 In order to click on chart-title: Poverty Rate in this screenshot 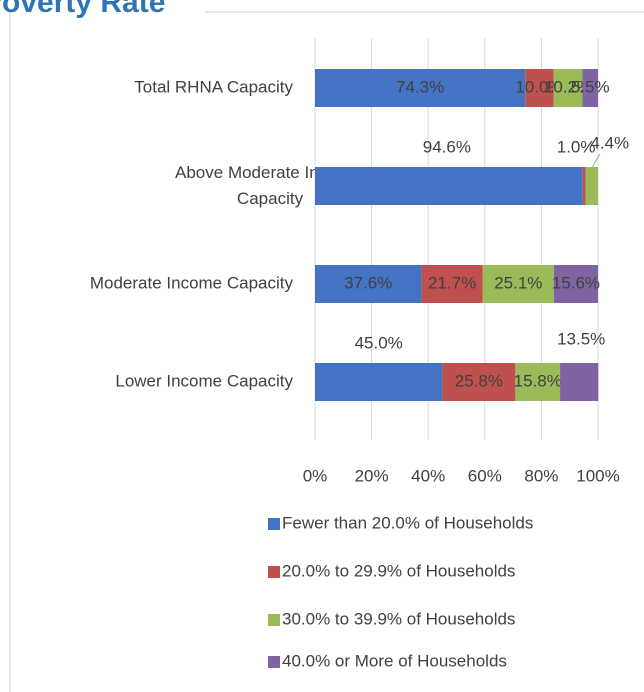, I will do `click(82, 9)`.